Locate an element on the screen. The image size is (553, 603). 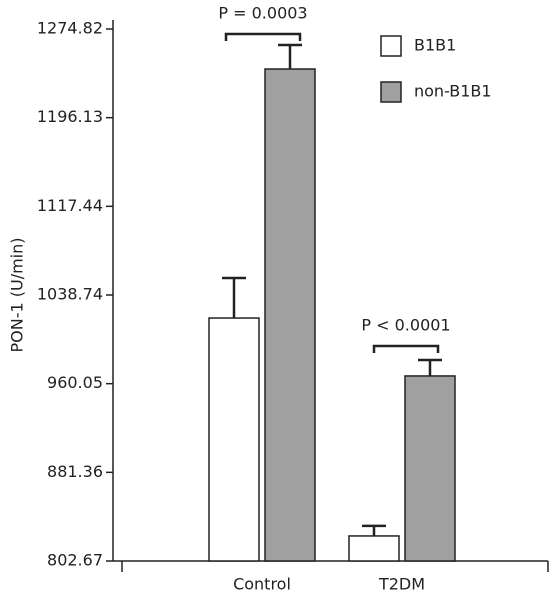
y-tick-label: 960.05 is located at coordinates (75, 382).